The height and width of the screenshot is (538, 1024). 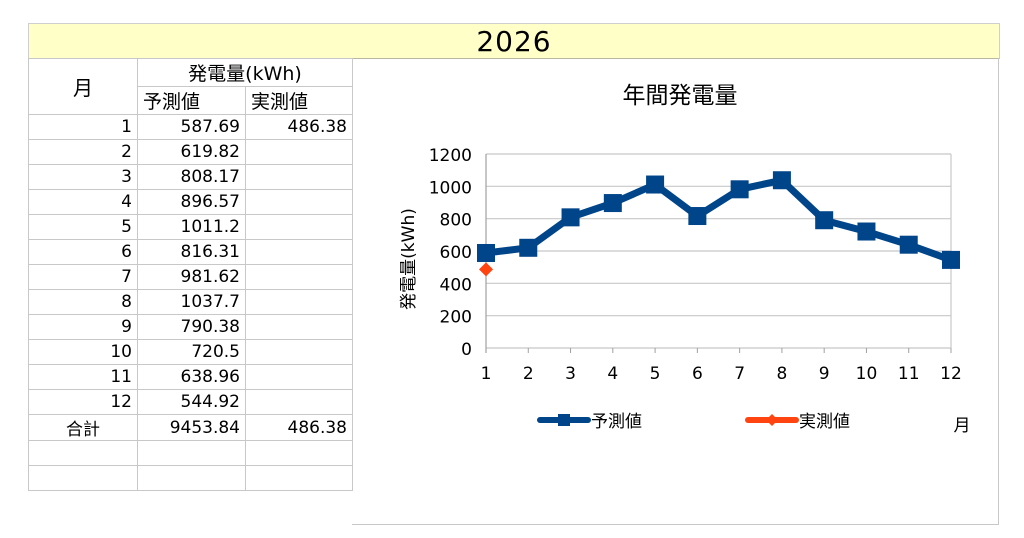 I want to click on table-row: 11 638.96, so click(x=190, y=377).